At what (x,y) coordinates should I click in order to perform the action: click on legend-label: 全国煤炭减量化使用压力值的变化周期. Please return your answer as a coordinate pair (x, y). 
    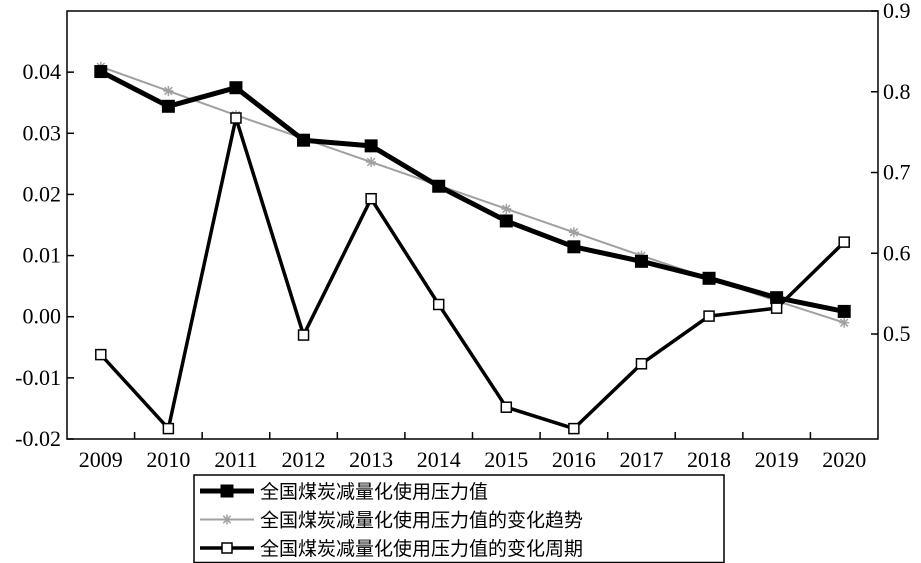
    Looking at the image, I should click on (421, 549).